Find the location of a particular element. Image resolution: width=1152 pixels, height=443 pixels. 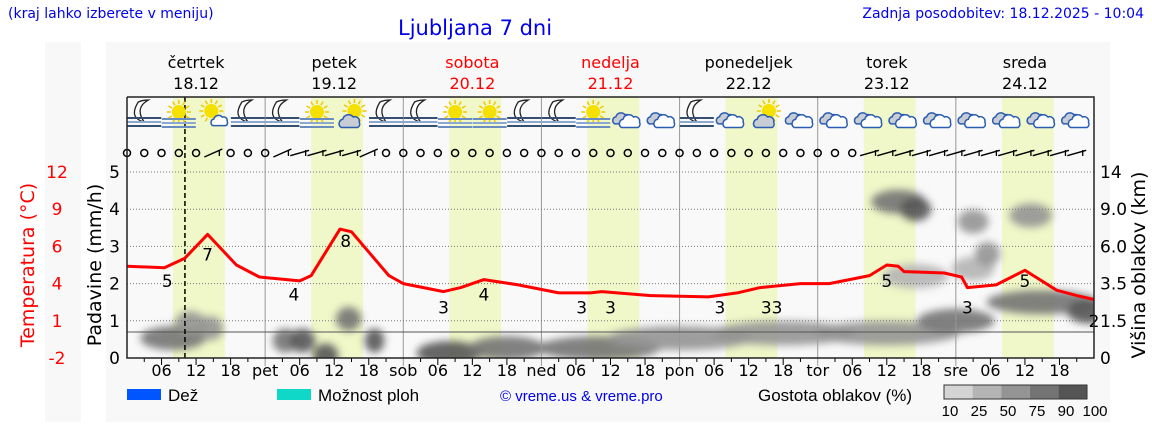

x-tick-label-day: sre is located at coordinates (956, 370).